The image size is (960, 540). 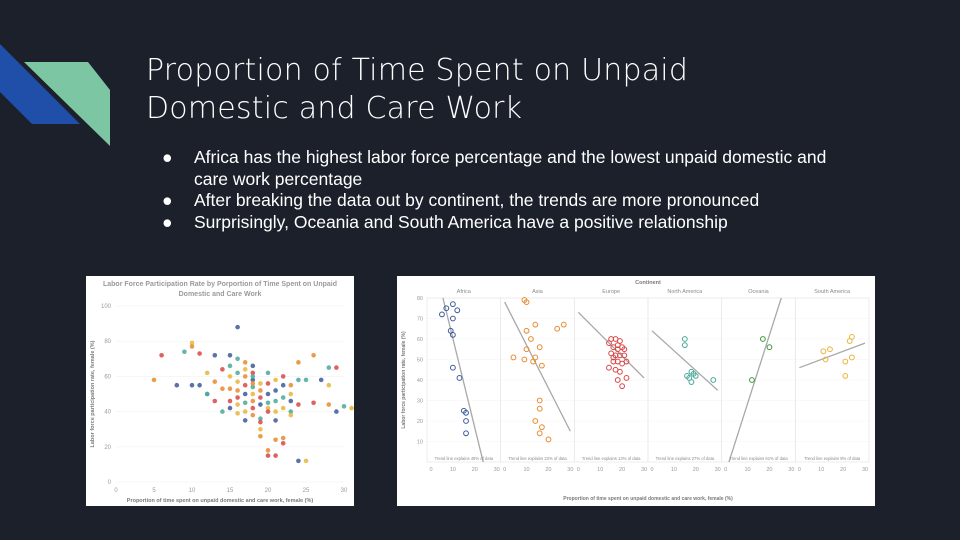 What do you see at coordinates (420, 320) in the screenshot?
I see `y-tick-label: 70` at bounding box center [420, 320].